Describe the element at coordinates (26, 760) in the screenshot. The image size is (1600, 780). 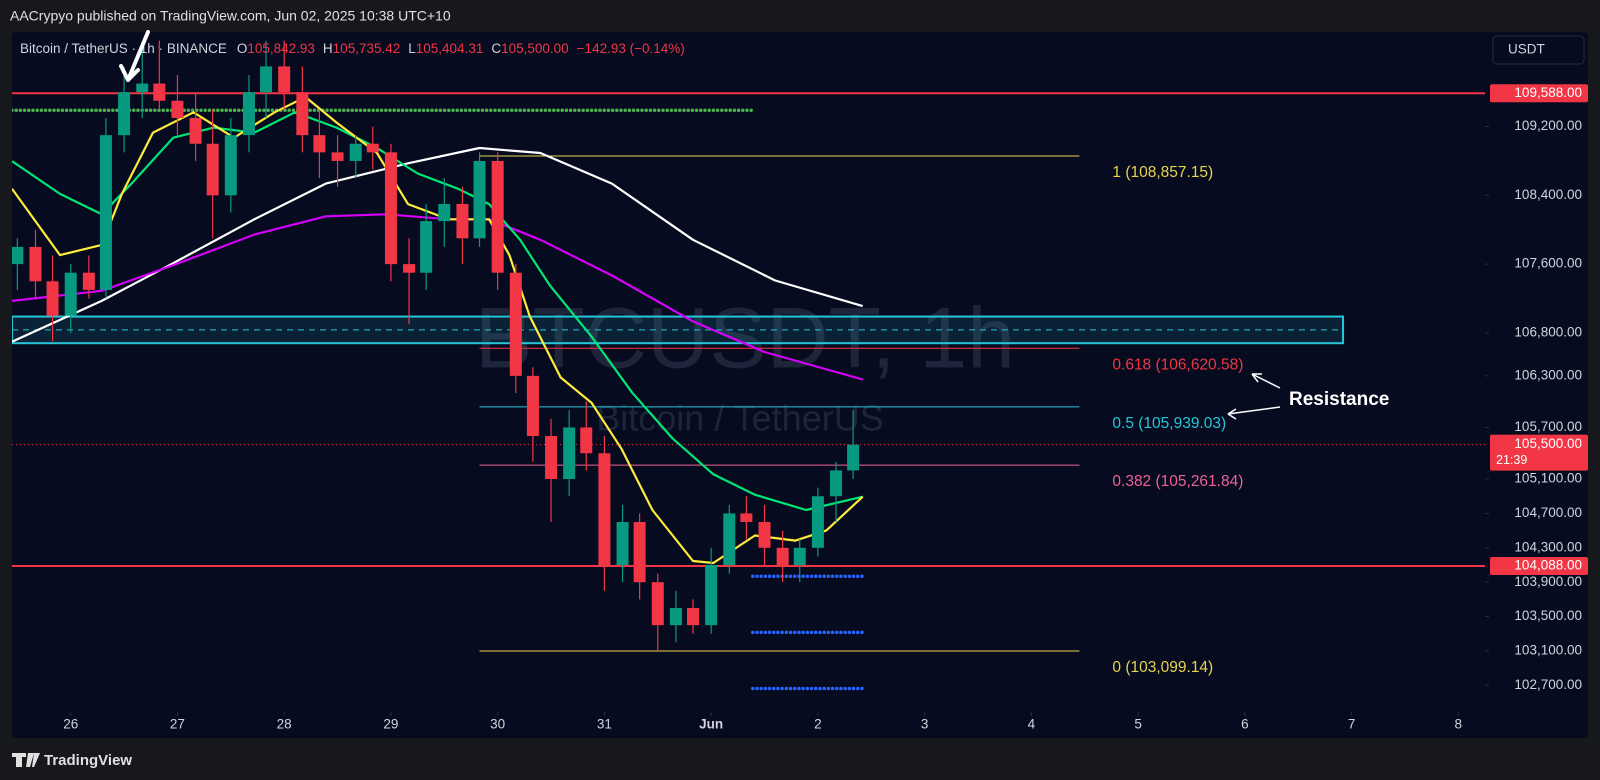
I see `brand-logo` at that location.